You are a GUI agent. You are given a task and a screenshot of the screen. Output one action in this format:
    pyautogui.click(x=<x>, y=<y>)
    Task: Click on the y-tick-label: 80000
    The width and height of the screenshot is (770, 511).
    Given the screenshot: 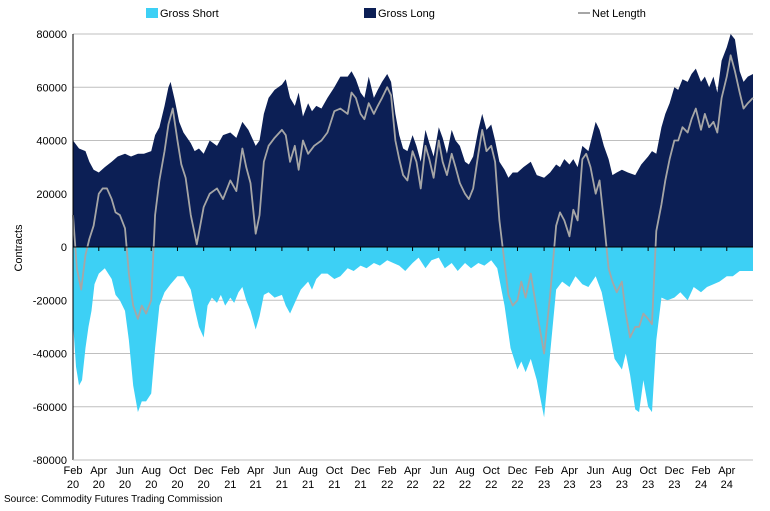 What is the action you would take?
    pyautogui.click(x=51, y=35)
    